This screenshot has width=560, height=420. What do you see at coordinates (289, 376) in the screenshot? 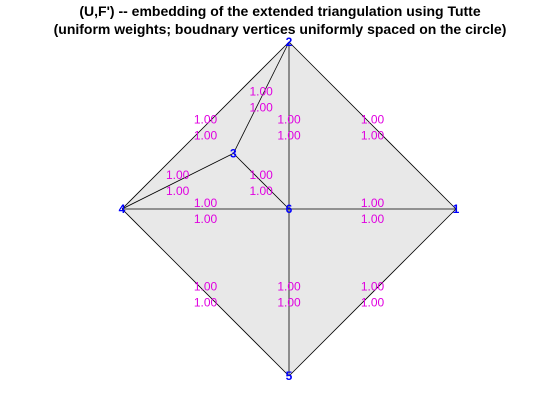
I see `vertex-label-5: 5` at bounding box center [289, 376].